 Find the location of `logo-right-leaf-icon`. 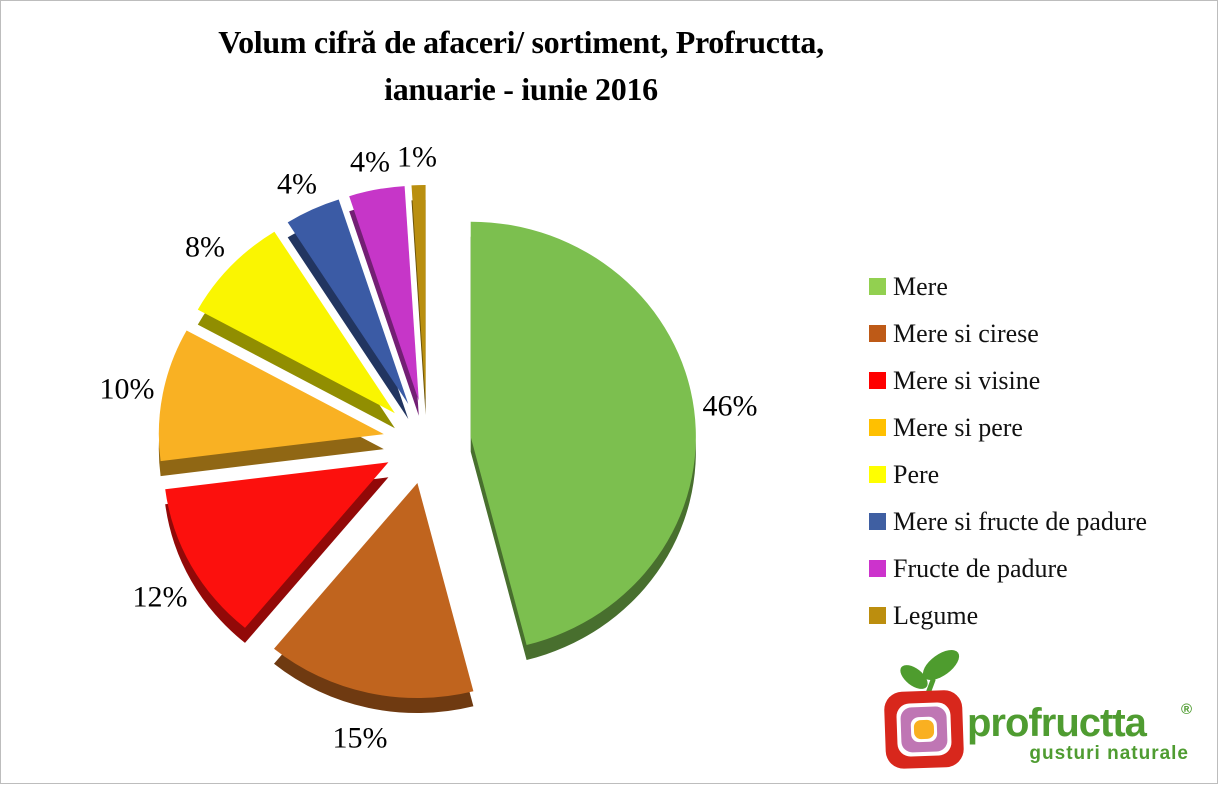

logo-right-leaf-icon is located at coordinates (941, 665).